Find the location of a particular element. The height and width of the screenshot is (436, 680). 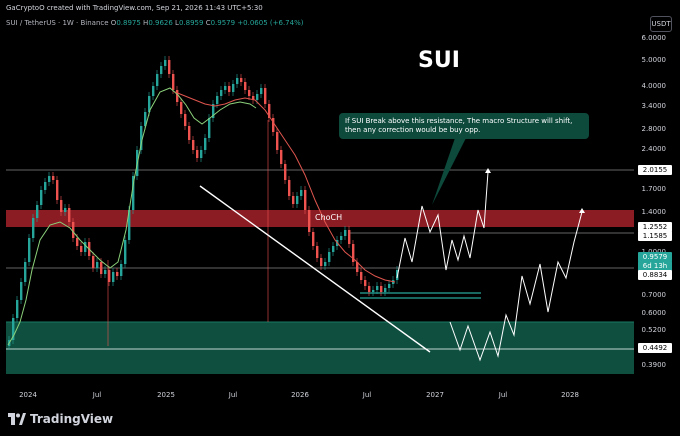

y-tick: 3.4000 is located at coordinates (654, 106).